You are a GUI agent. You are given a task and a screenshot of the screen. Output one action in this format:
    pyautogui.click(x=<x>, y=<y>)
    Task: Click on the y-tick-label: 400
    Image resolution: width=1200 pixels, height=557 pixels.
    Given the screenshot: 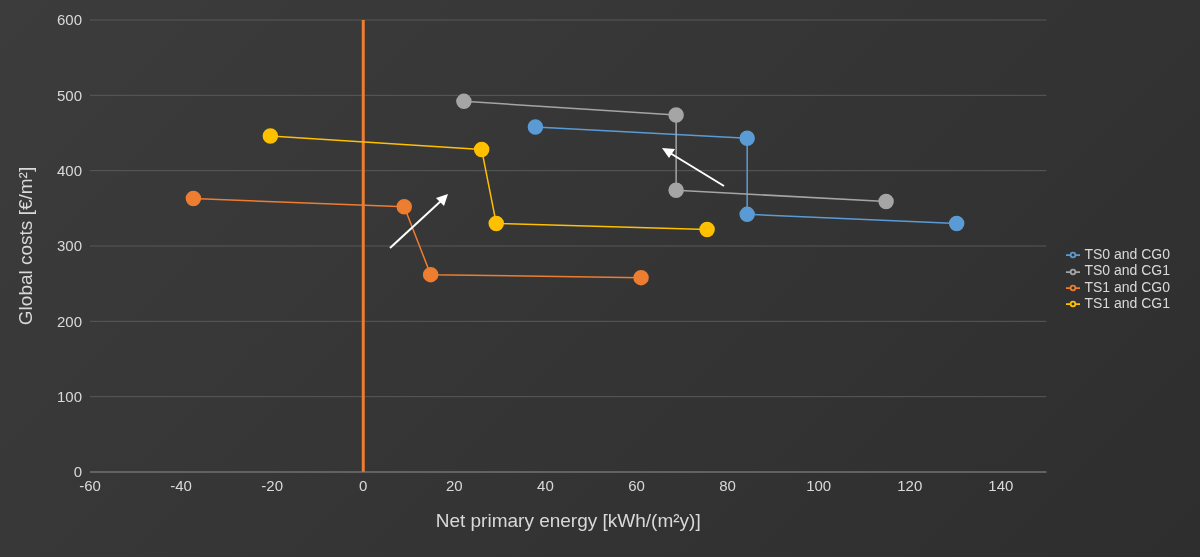 What is the action you would take?
    pyautogui.click(x=69, y=170)
    